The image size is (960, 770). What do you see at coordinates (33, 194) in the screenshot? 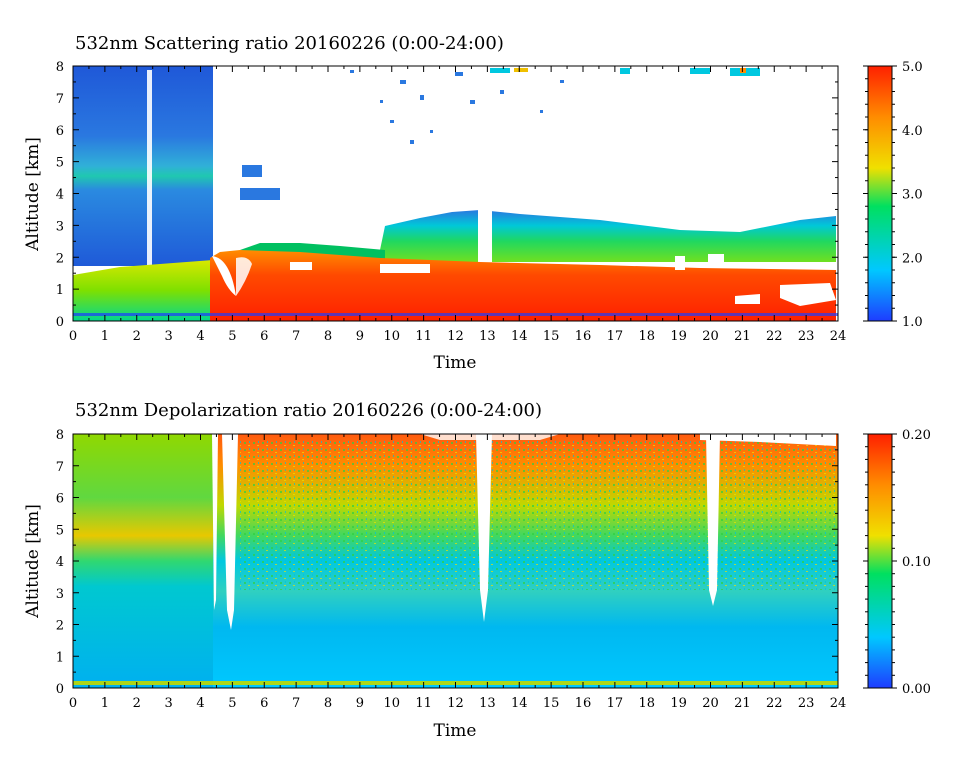
I see `panel1-ylabel: Altitude [km]` at bounding box center [33, 194].